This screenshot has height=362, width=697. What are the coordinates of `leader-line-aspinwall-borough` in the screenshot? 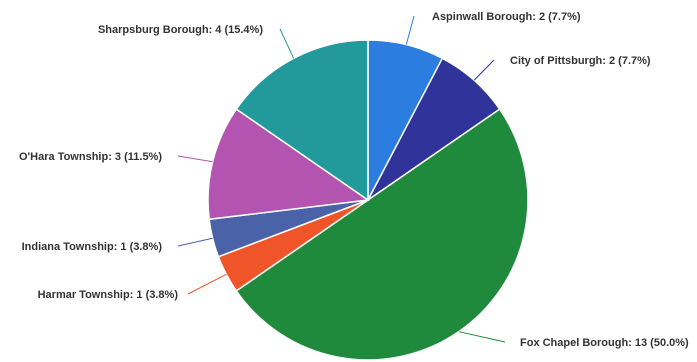 It's located at (410, 30).